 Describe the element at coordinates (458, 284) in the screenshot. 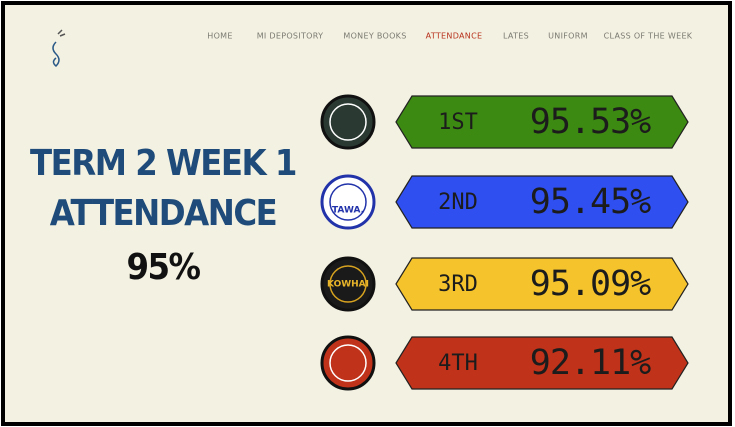

I see `rank: 3RD` at that location.